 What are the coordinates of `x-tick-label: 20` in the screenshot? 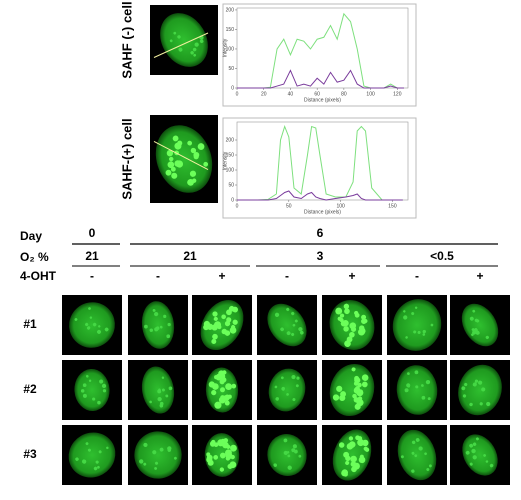 It's located at (264, 94).